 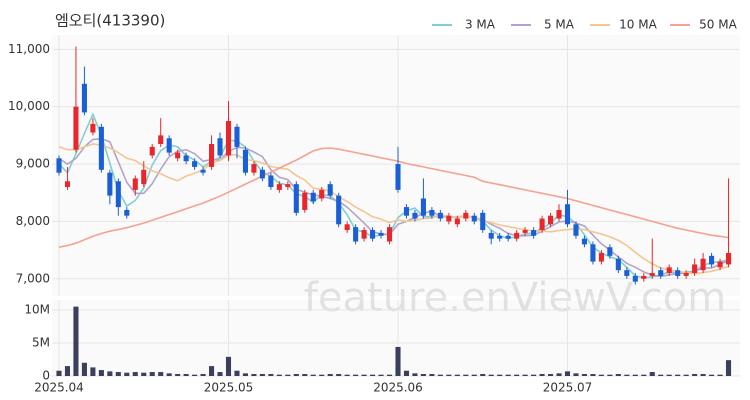 I want to click on legend-label: 10 MA, so click(x=638, y=25).